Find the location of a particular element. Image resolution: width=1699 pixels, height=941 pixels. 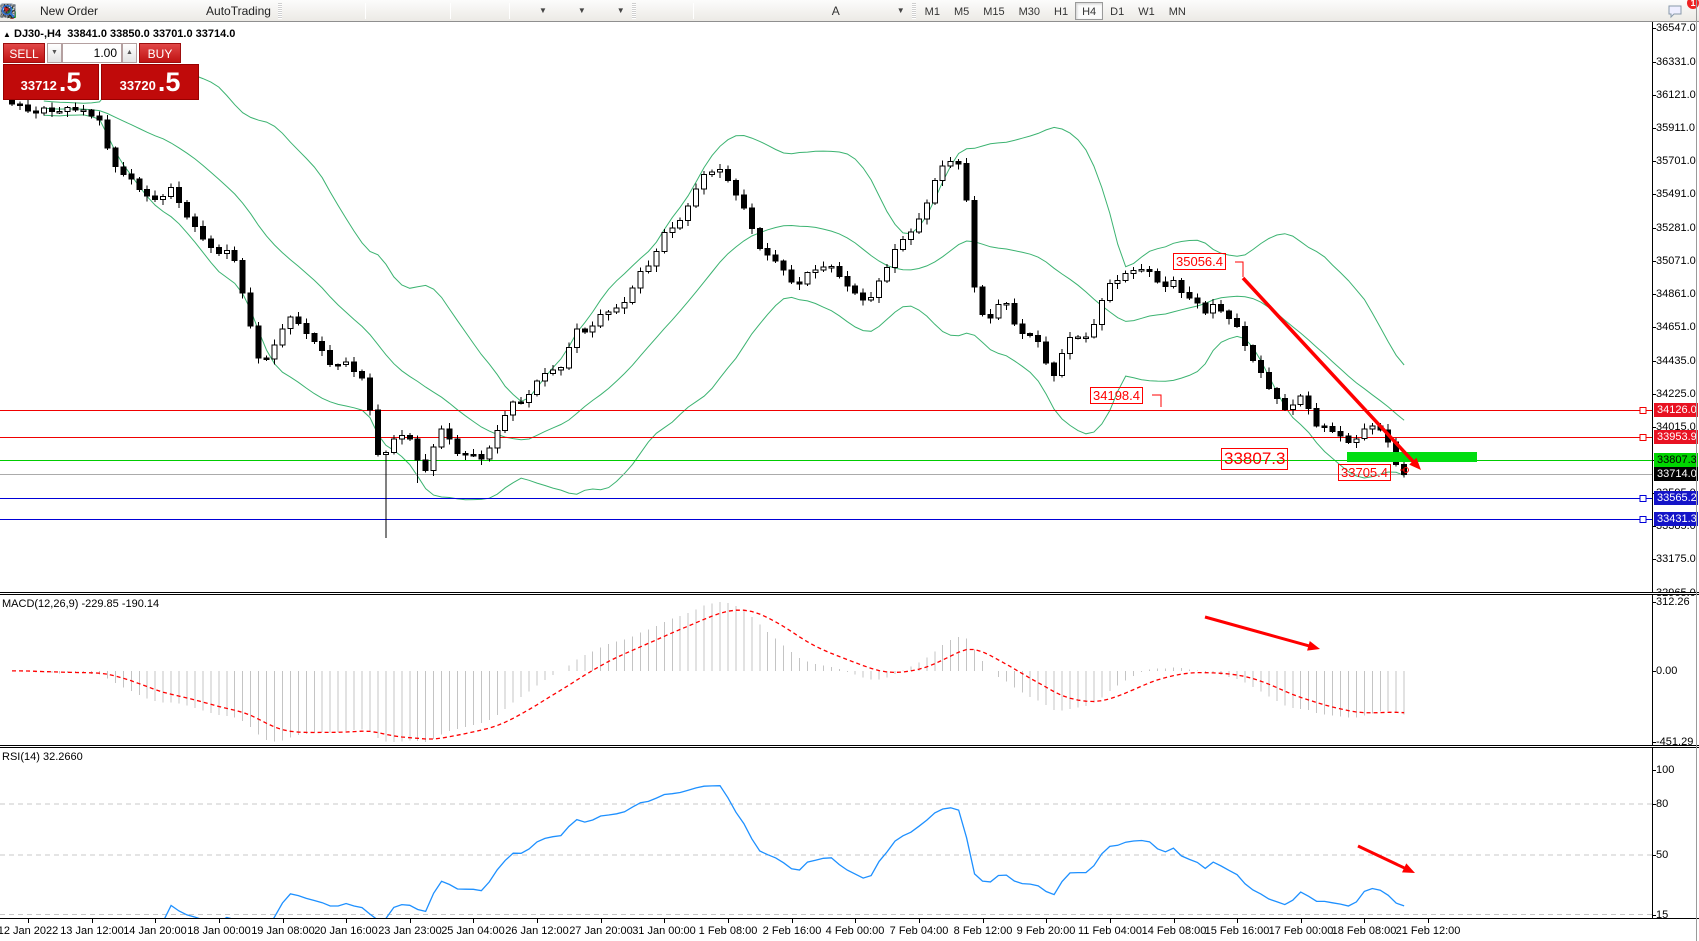

timeframe-w1: W1 is located at coordinates (1146, 11).